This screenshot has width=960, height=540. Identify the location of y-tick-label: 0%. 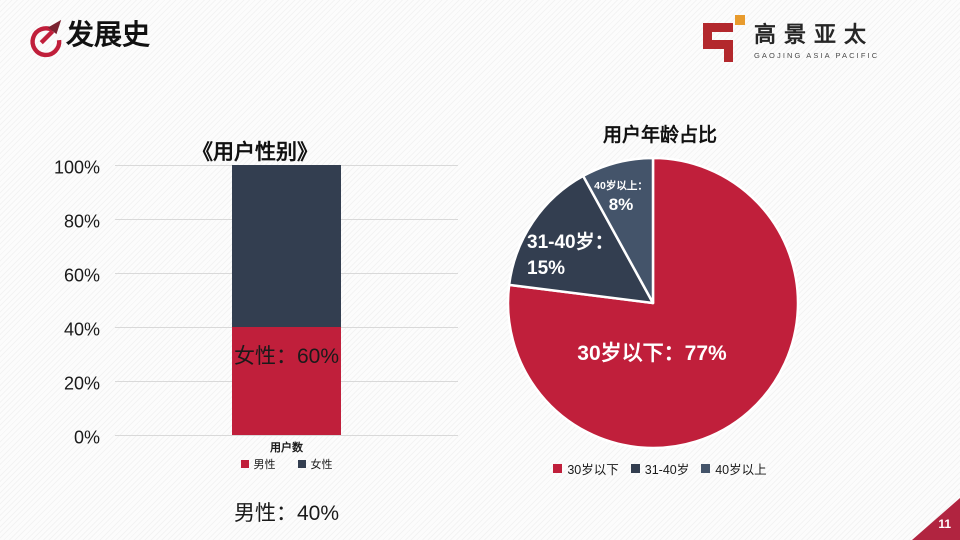
(86, 437).